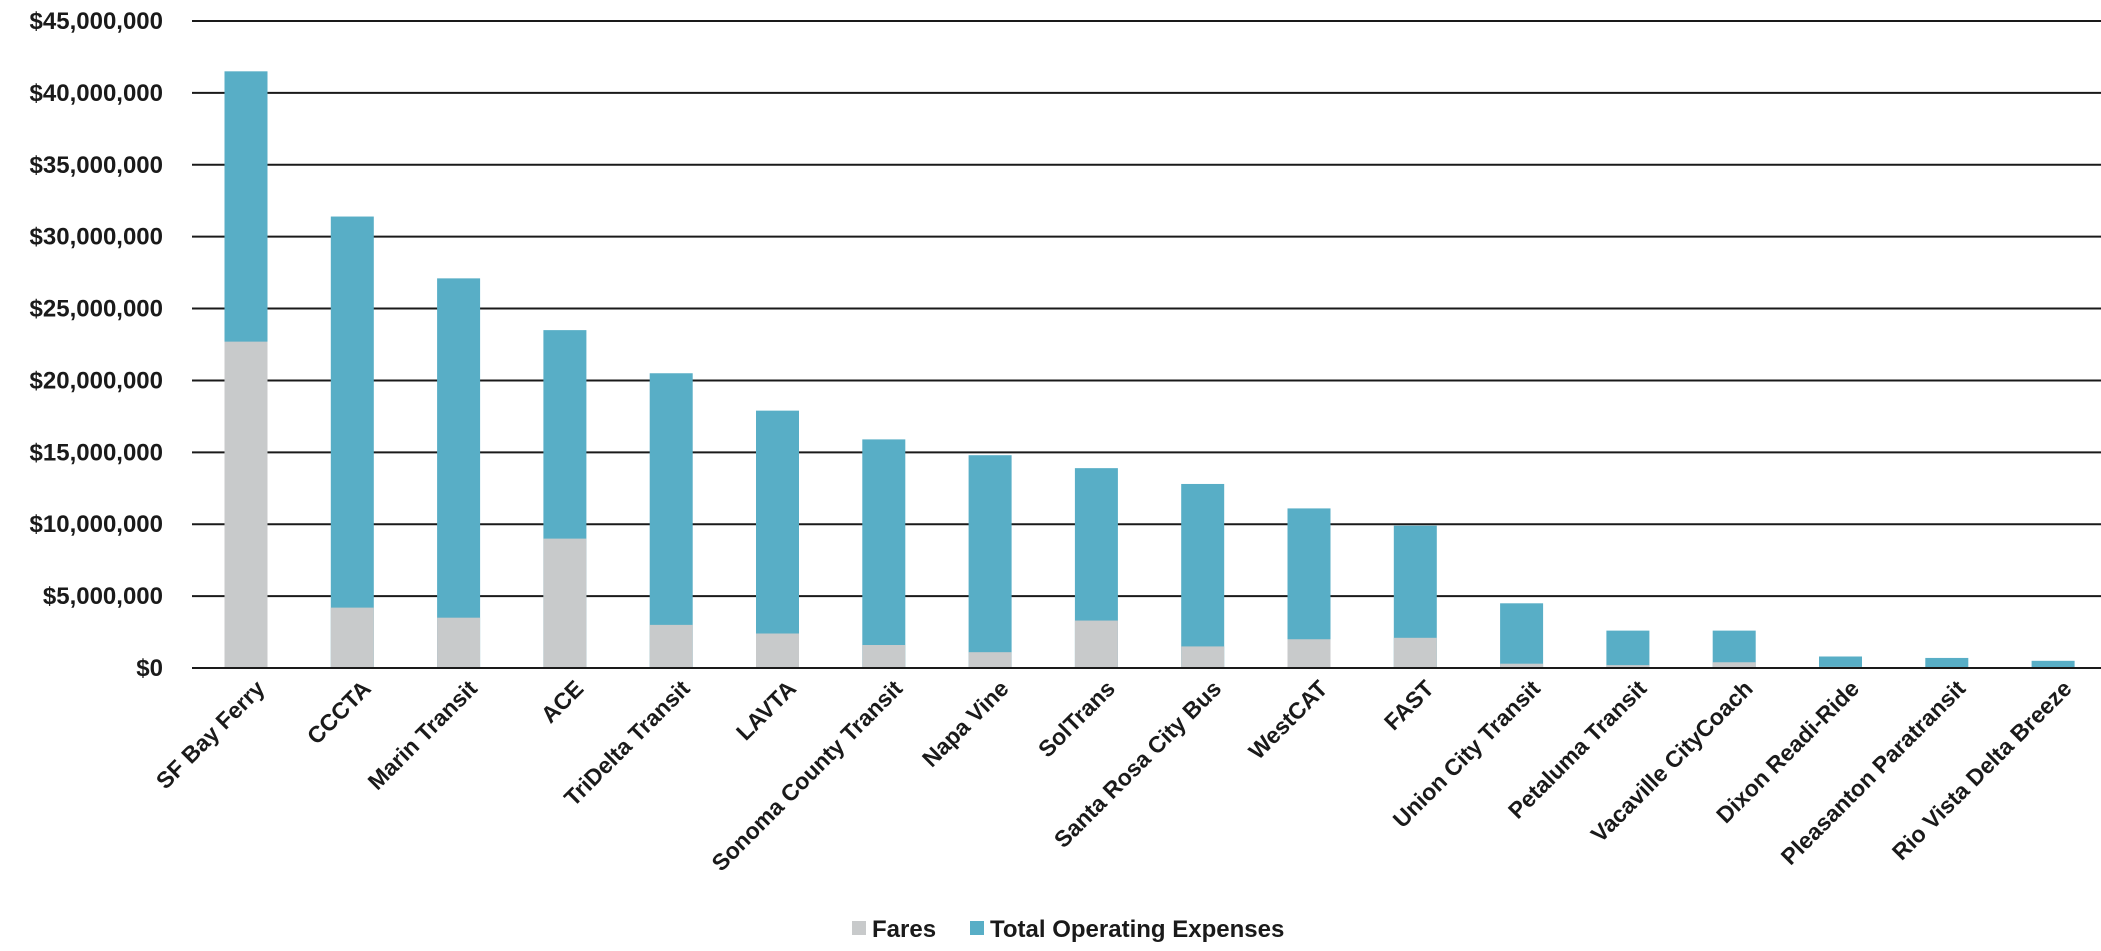 This screenshot has width=2101, height=951. Describe the element at coordinates (96, 165) in the screenshot. I see `y-tick-label: $35,000,000` at that location.